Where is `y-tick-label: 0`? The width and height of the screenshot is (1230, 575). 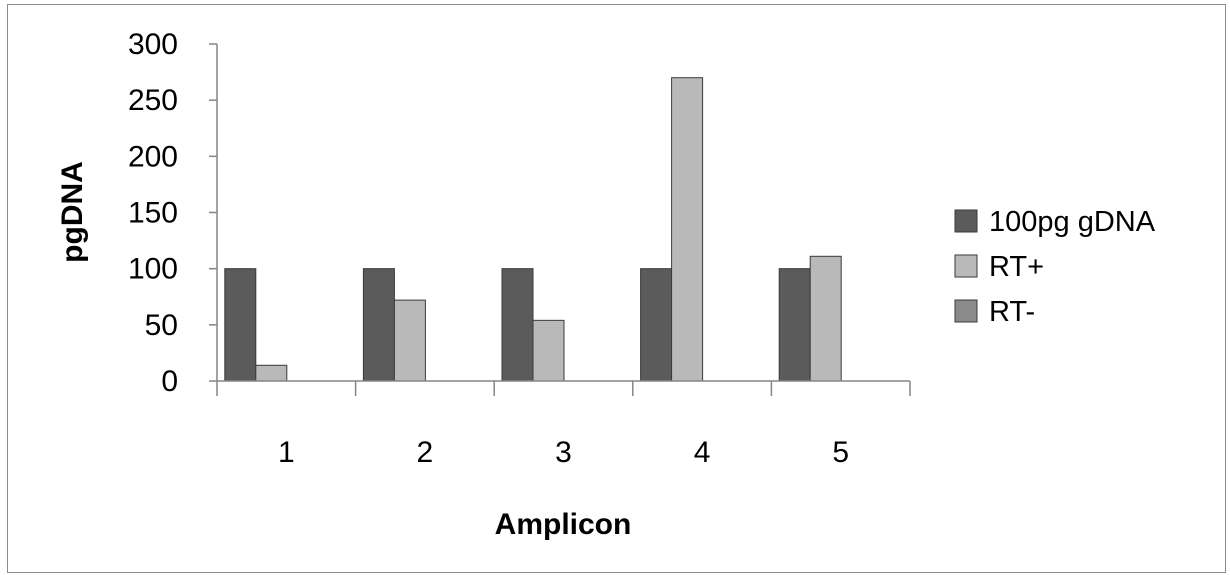
y-tick-label: 0 is located at coordinates (169, 381).